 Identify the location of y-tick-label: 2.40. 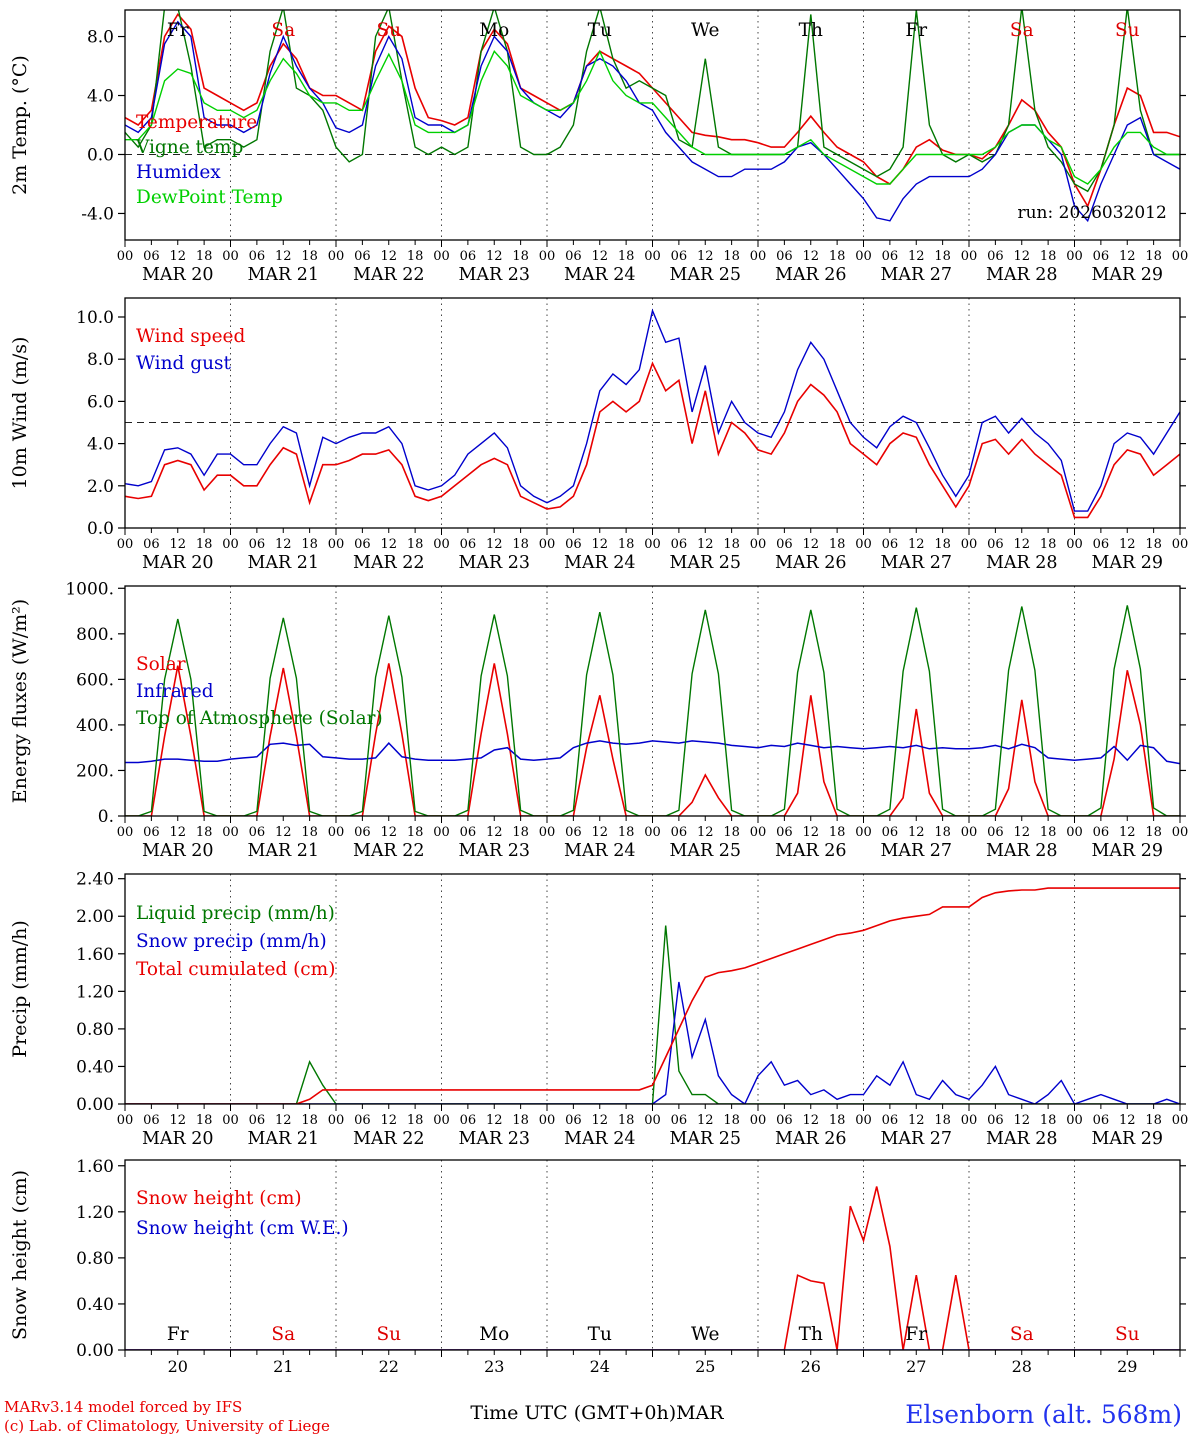
(95, 880).